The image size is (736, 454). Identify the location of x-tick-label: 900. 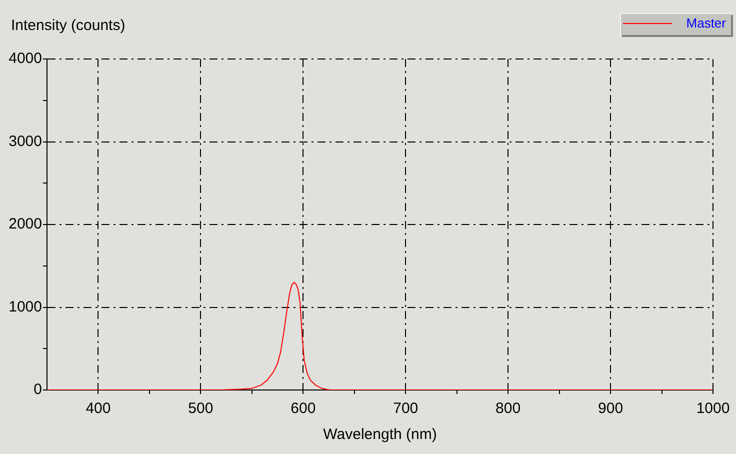
(611, 409).